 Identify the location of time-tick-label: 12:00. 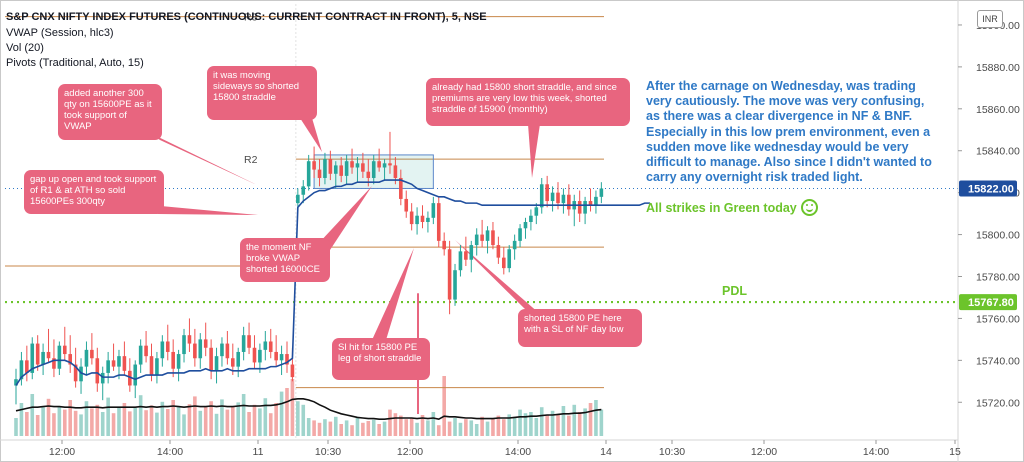
(62, 452).